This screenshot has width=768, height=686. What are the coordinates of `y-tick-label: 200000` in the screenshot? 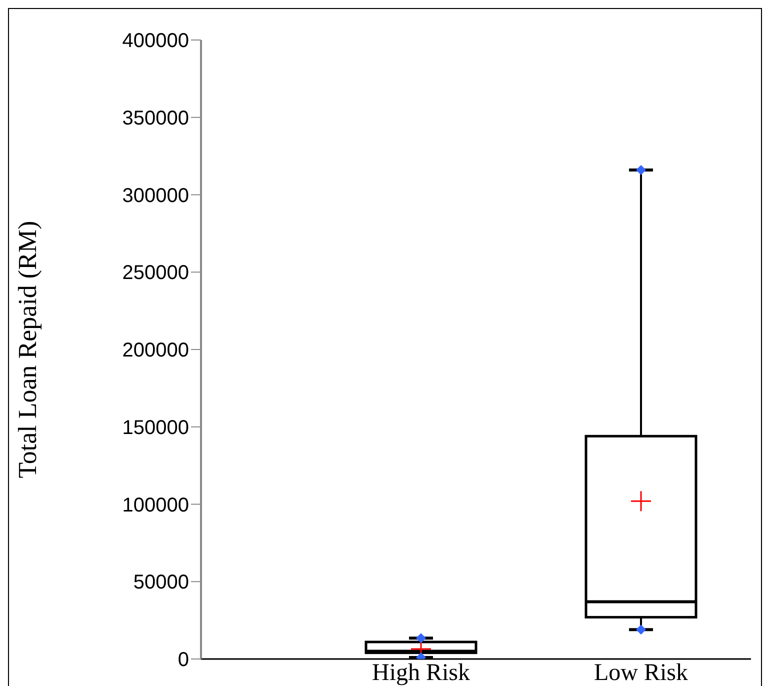 It's located at (155, 351).